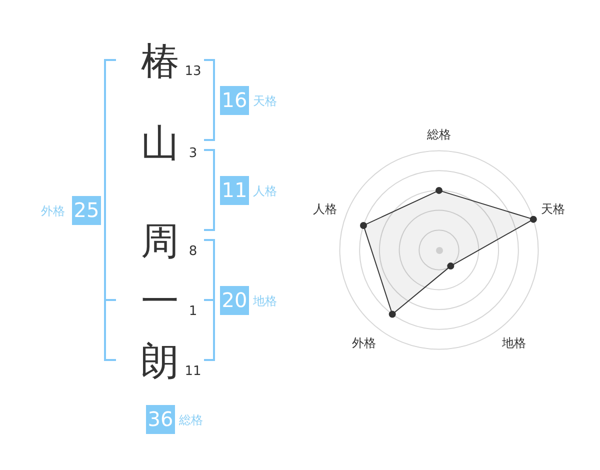 The image size is (600, 470). I want to click on category-label: 人格, so click(265, 191).